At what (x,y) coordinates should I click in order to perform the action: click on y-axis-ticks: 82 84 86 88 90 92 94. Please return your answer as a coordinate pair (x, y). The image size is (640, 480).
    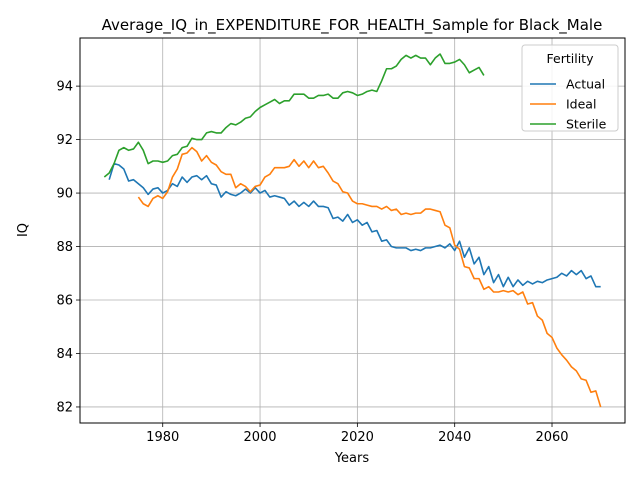
    Looking at the image, I should click on (68, 247).